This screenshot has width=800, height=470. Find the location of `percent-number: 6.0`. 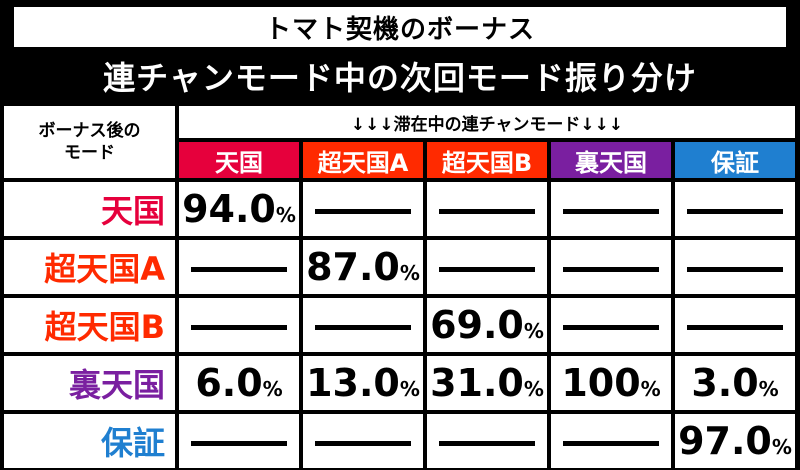

percent-number: 6.0 is located at coordinates (229, 383).